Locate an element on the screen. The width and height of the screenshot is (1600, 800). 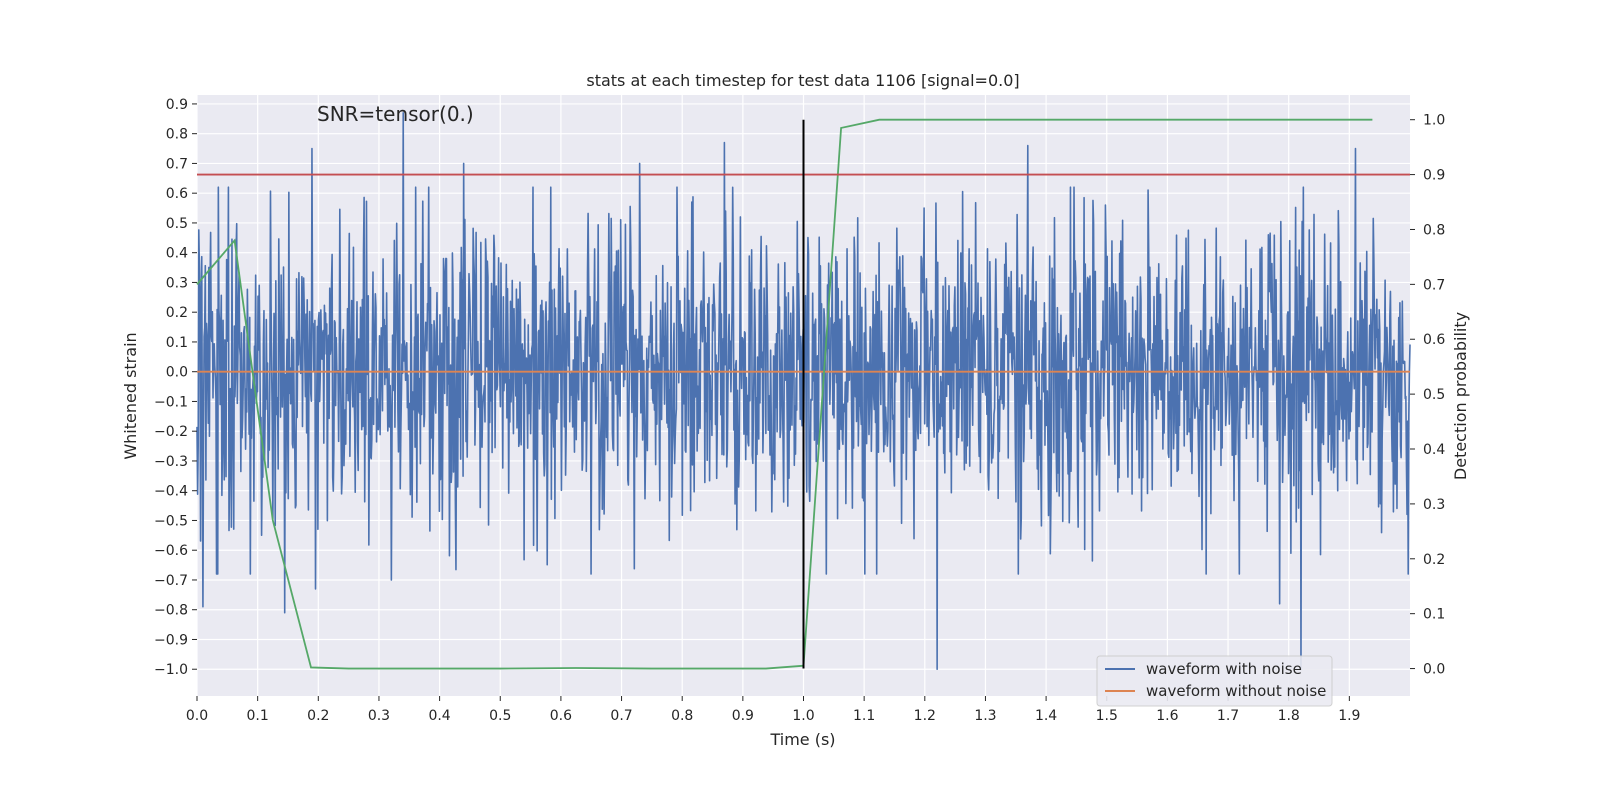
y-left-tick-label: −1.0 is located at coordinates (171, 670).